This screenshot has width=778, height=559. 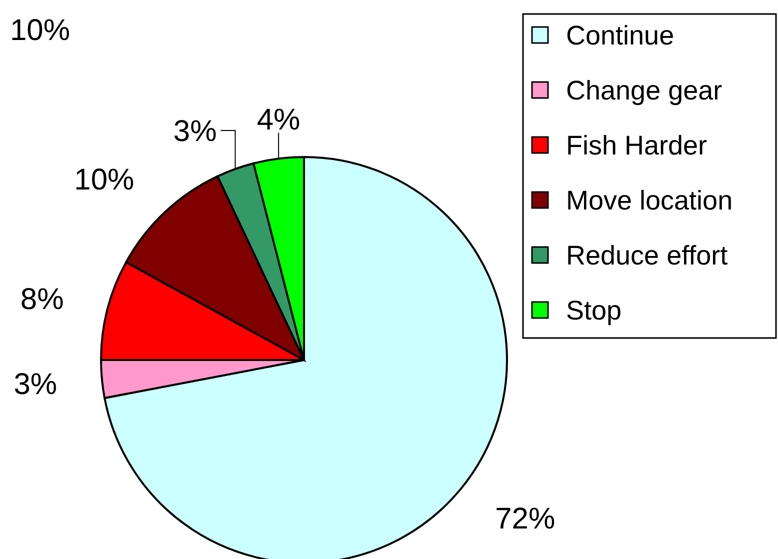 I want to click on data-label: 10%, so click(x=104, y=180).